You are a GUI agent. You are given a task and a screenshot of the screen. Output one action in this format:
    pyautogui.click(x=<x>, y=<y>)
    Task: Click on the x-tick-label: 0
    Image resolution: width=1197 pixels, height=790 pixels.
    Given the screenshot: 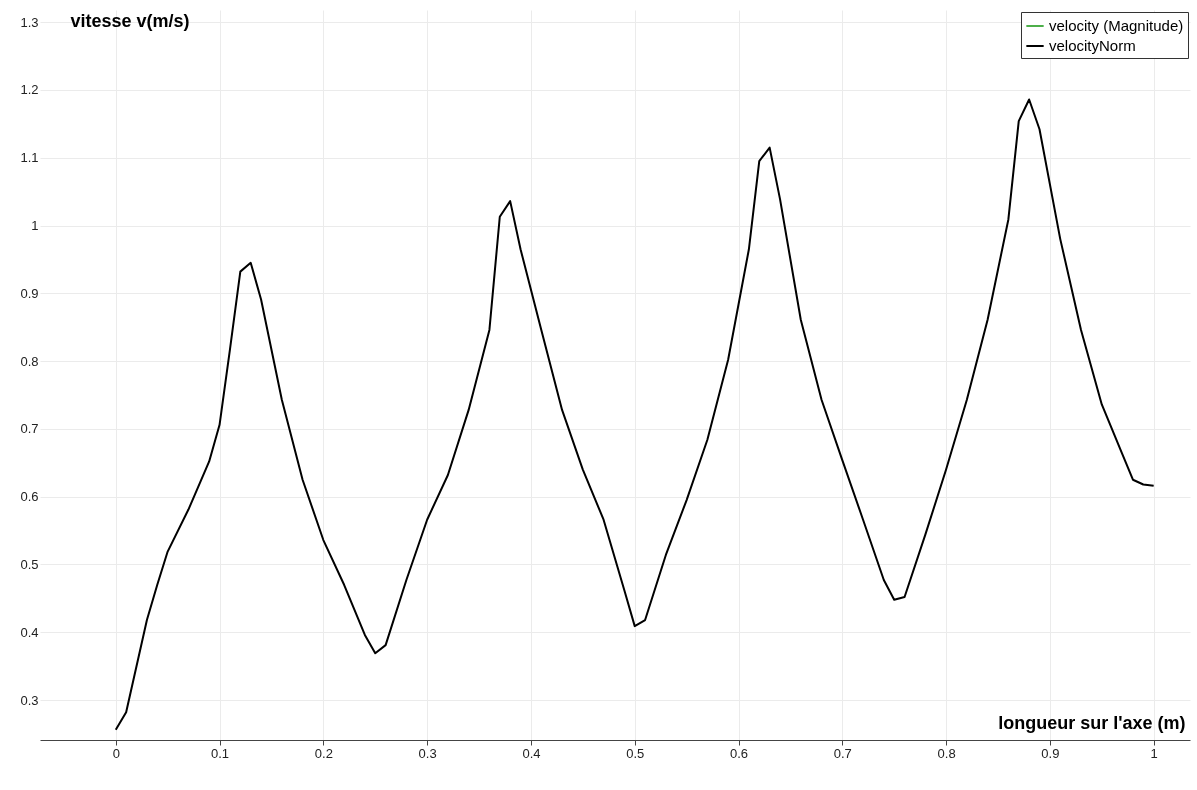 What is the action you would take?
    pyautogui.click(x=116, y=753)
    